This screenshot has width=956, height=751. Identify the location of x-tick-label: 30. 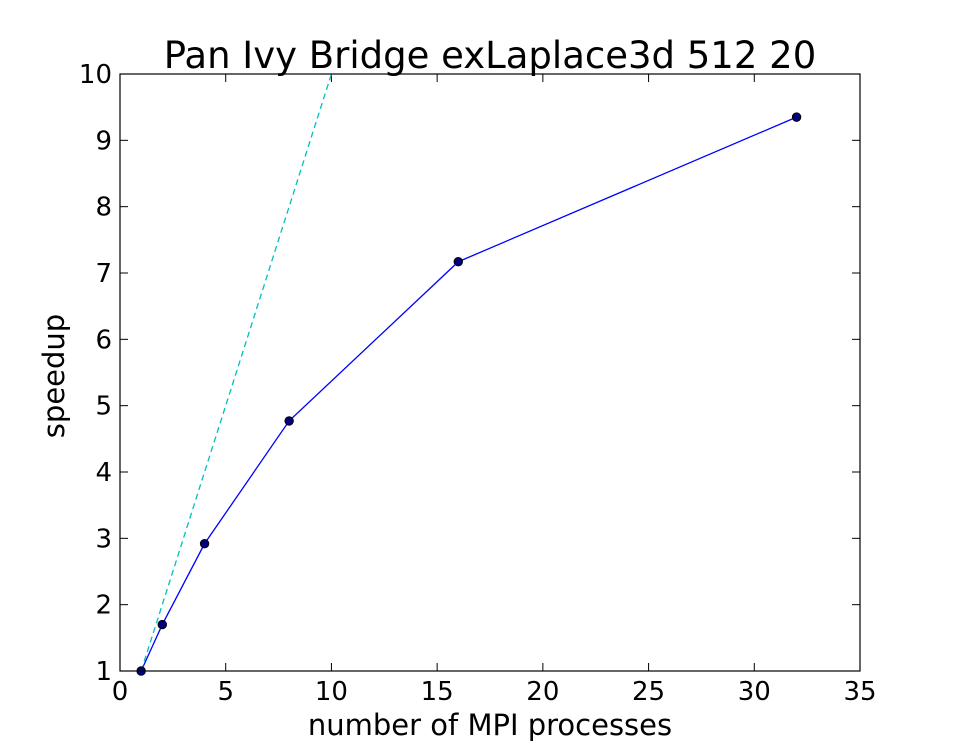
(754, 692).